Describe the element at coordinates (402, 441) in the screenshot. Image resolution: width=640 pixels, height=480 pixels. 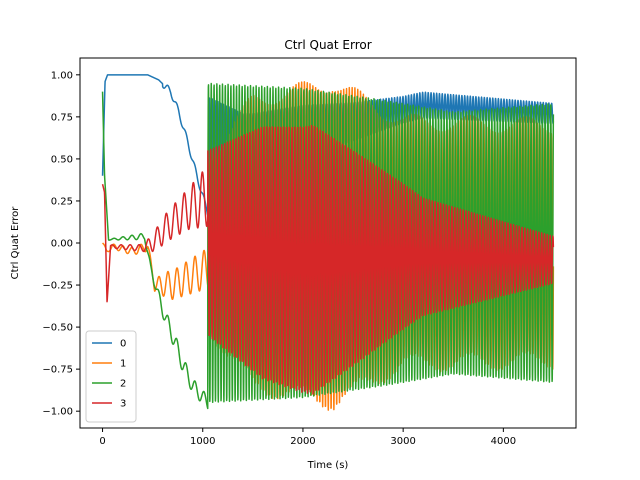
I see `x-tick-label: 3000` at that location.